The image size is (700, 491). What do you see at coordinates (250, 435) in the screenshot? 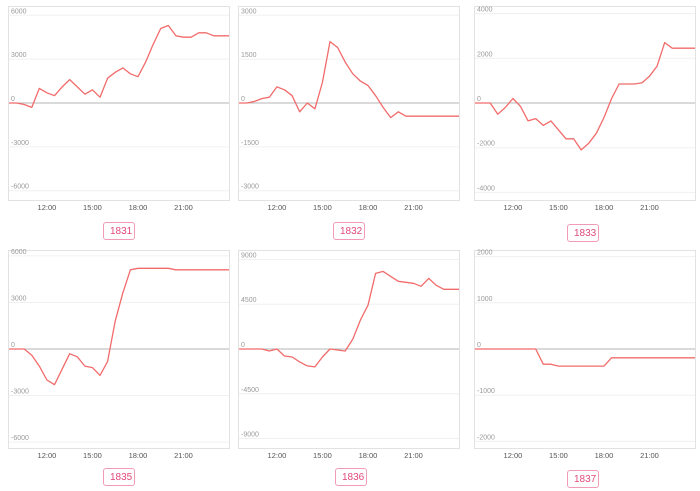
I see `y-tick-label: -9000` at bounding box center [250, 435].